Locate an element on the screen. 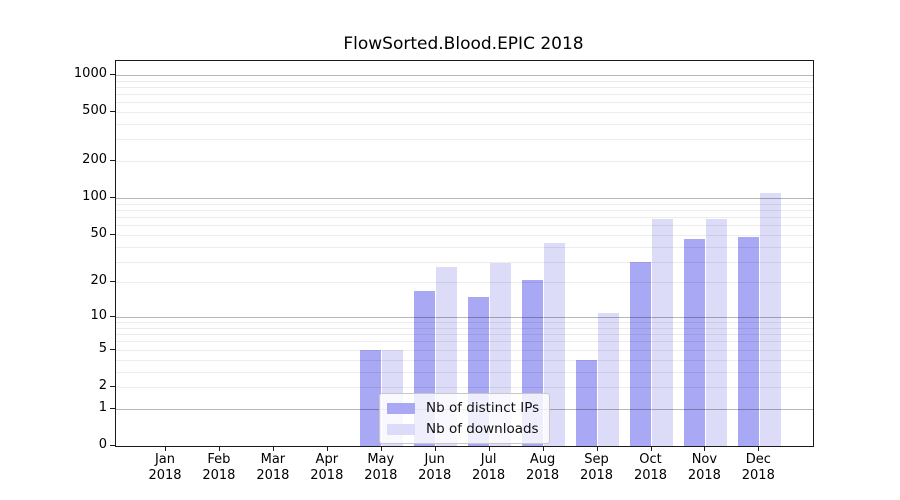 The height and width of the screenshot is (500, 900). x-tick-month-apr: Apr is located at coordinates (327, 459).